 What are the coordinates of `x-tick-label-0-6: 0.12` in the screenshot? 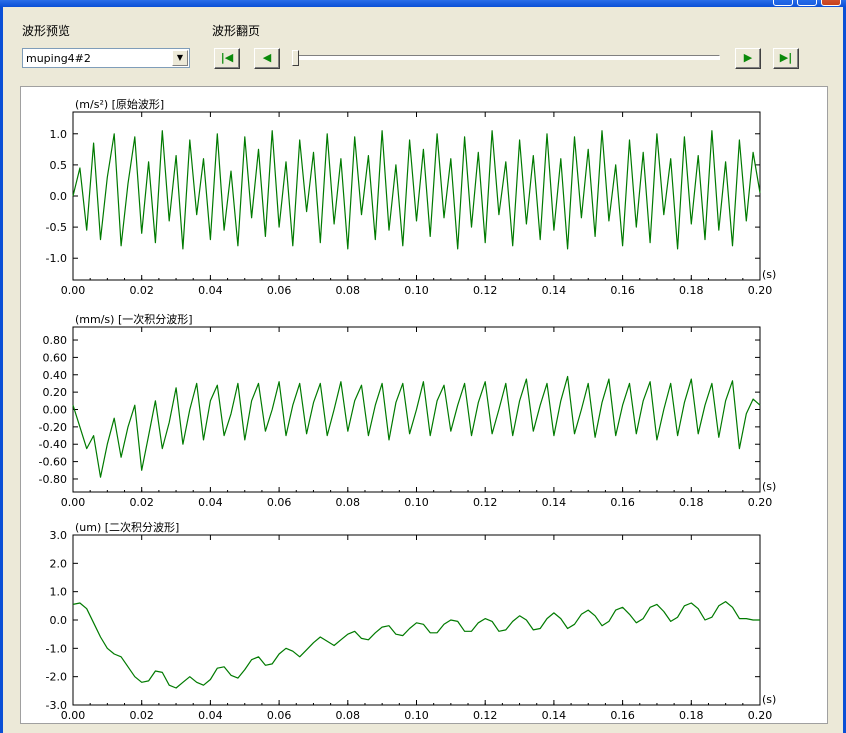 It's located at (485, 290).